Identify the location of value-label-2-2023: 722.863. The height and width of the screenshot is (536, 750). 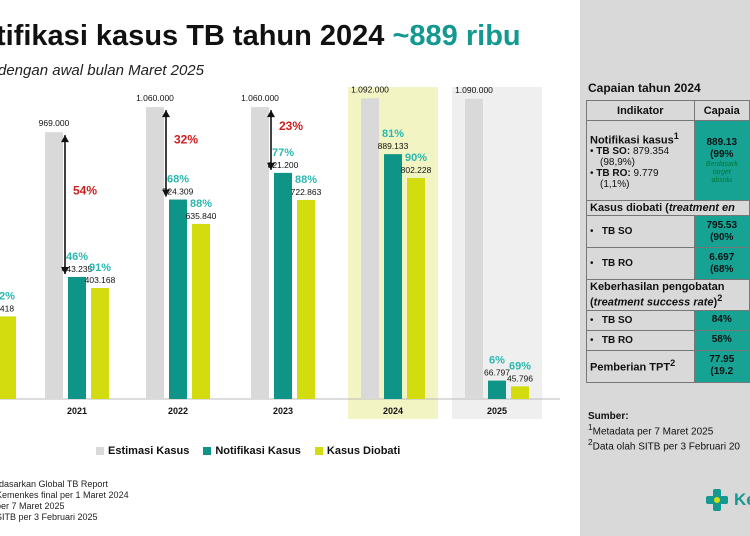
(306, 192).